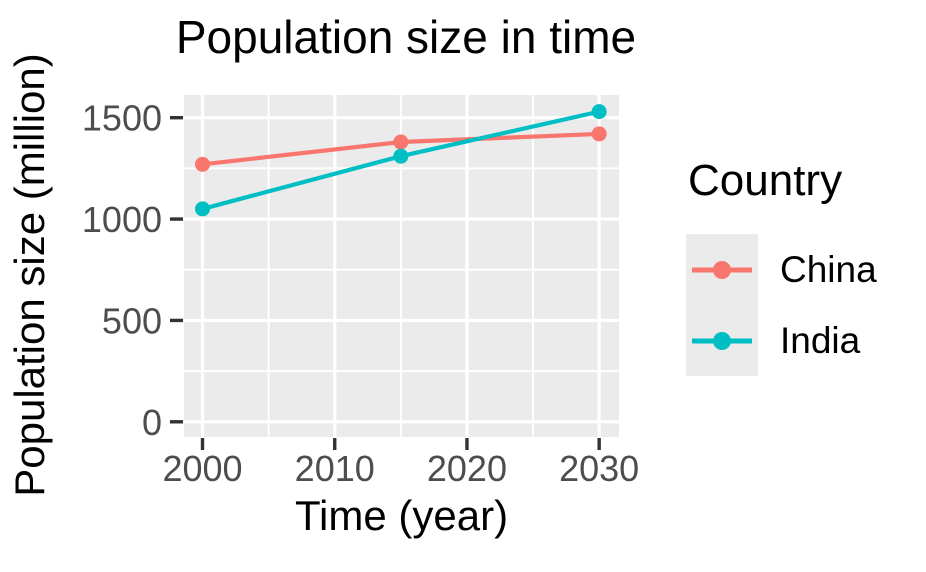  Describe the element at coordinates (203, 164) in the screenshot. I see `data-point-china-2000` at that location.